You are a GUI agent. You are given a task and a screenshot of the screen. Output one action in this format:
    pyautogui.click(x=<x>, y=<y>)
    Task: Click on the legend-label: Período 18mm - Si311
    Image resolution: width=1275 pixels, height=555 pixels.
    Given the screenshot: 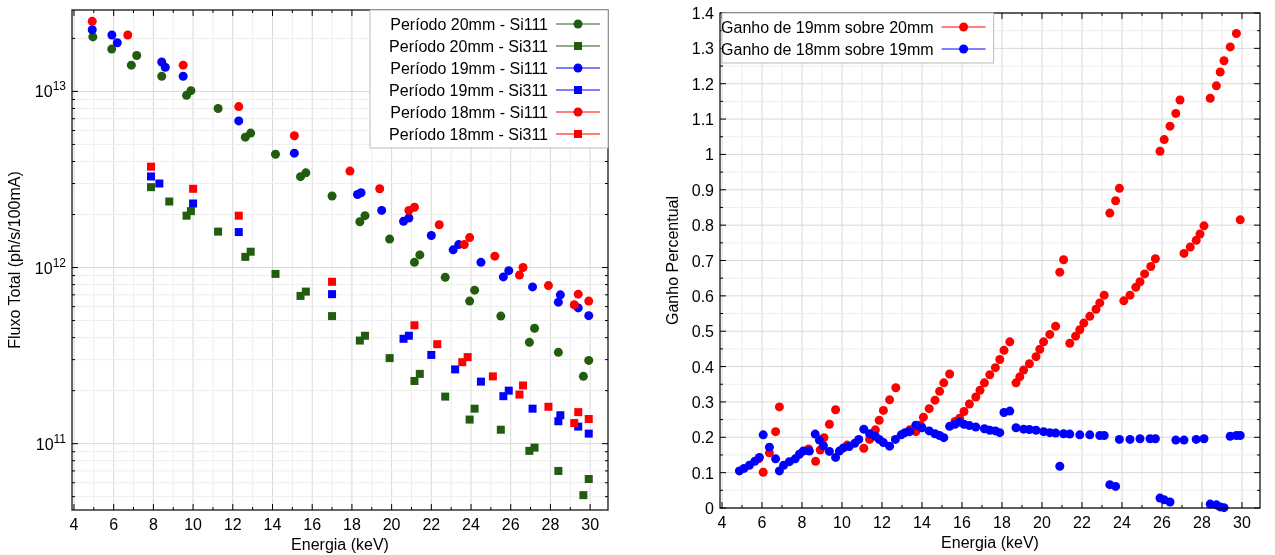 What is the action you would take?
    pyautogui.click(x=469, y=134)
    